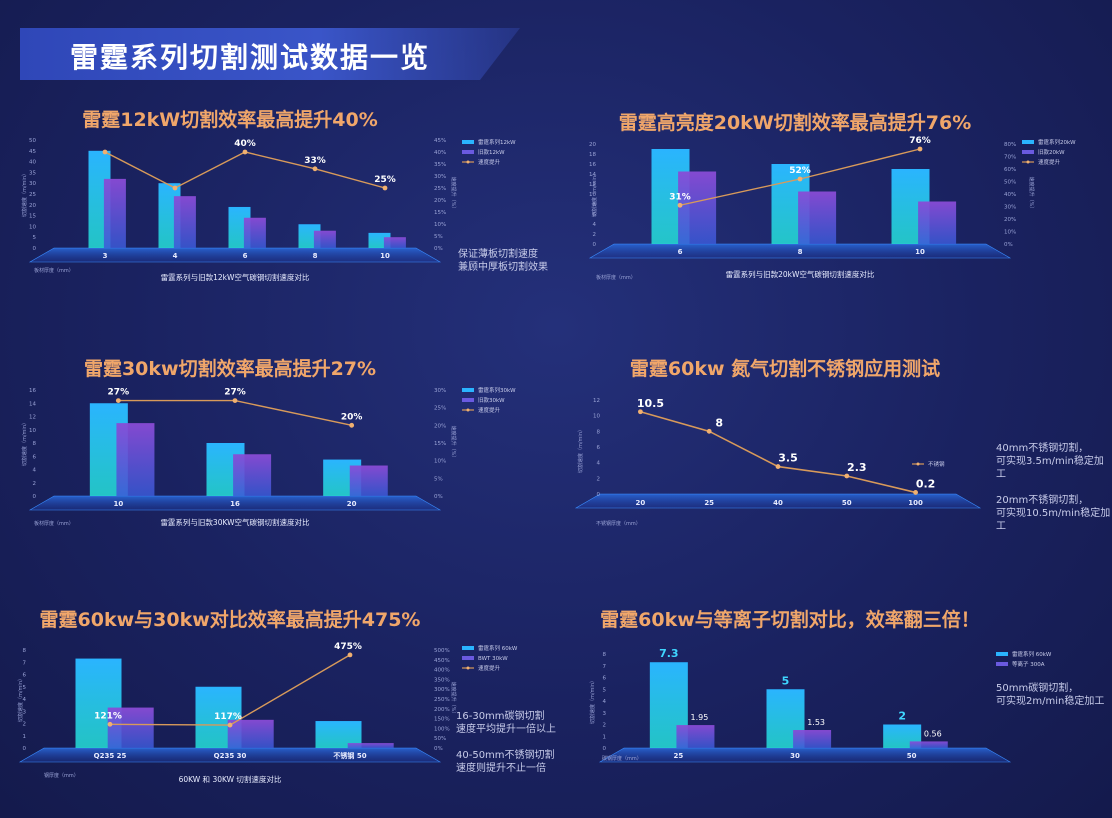 The image size is (1112, 818). I want to click on y-tick-label: 20, so click(32, 206).